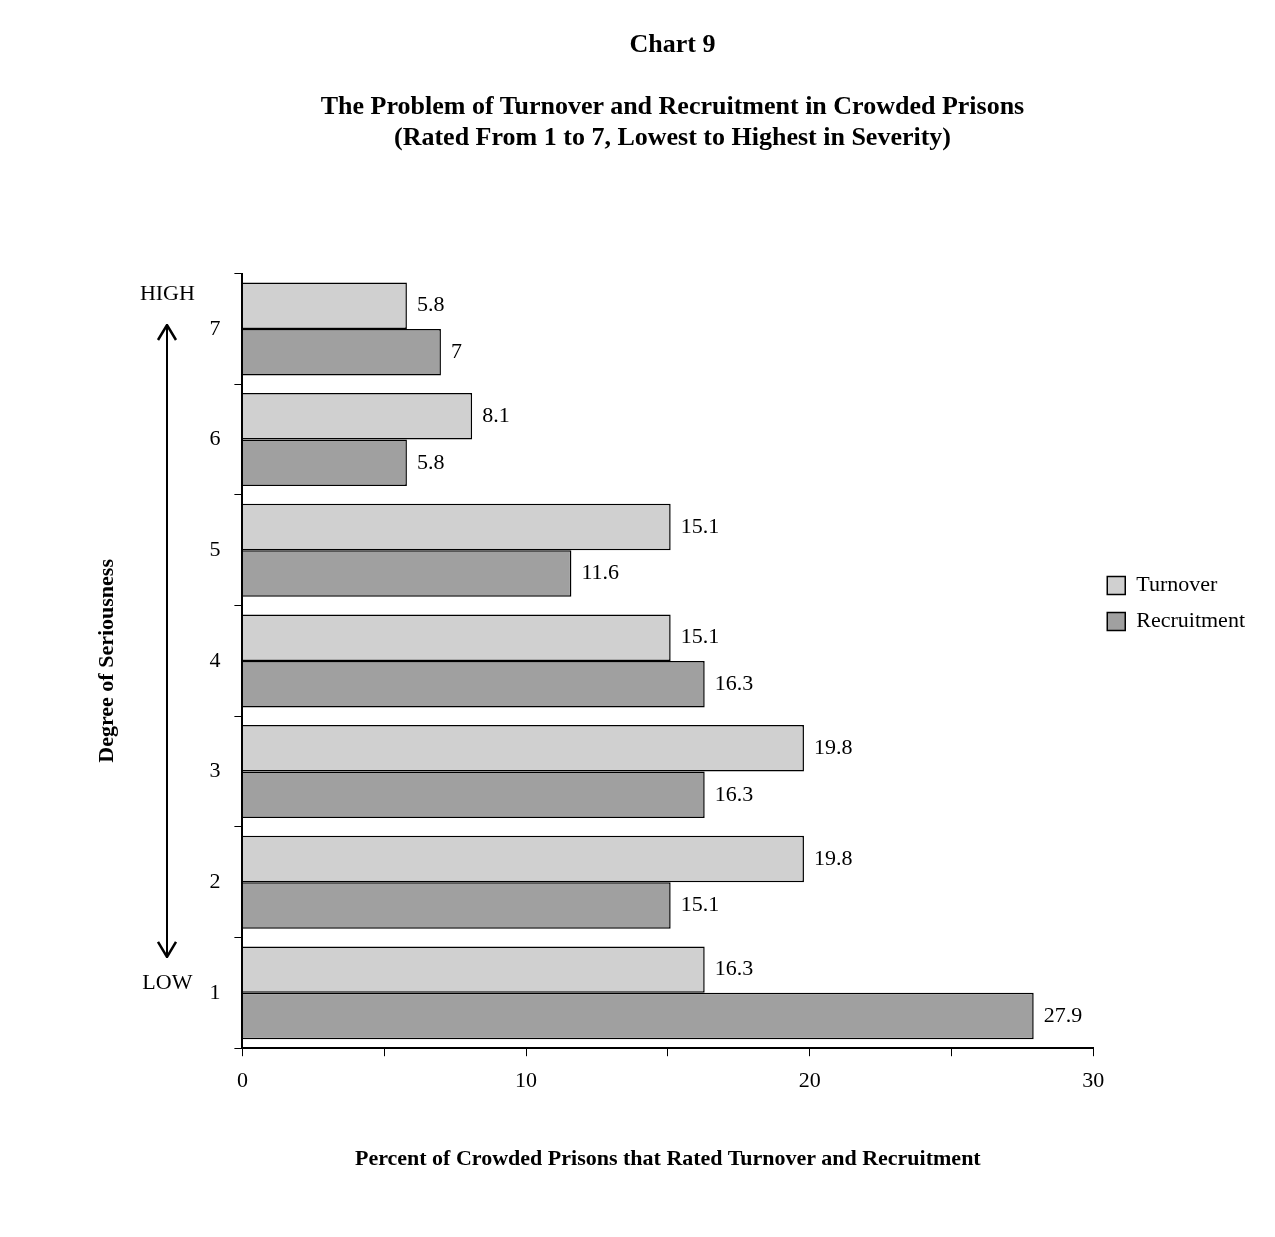 This screenshot has width=1275, height=1237. What do you see at coordinates (1063, 1014) in the screenshot?
I see `data-label: 27.9` at bounding box center [1063, 1014].